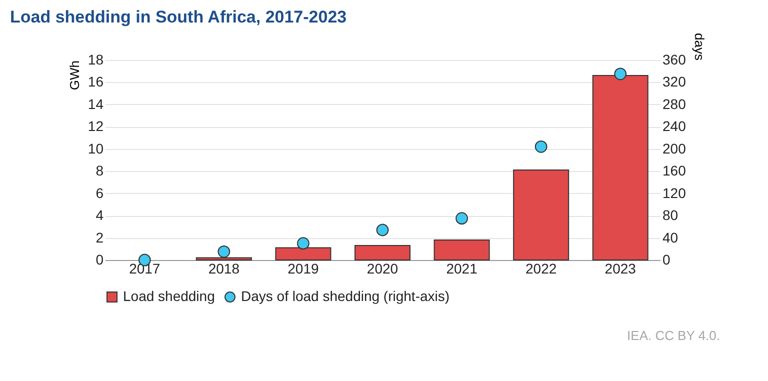  What do you see at coordinates (178, 17) in the screenshot?
I see `chart-title: Load shedding in South Africa, 2017-2023` at bounding box center [178, 17].